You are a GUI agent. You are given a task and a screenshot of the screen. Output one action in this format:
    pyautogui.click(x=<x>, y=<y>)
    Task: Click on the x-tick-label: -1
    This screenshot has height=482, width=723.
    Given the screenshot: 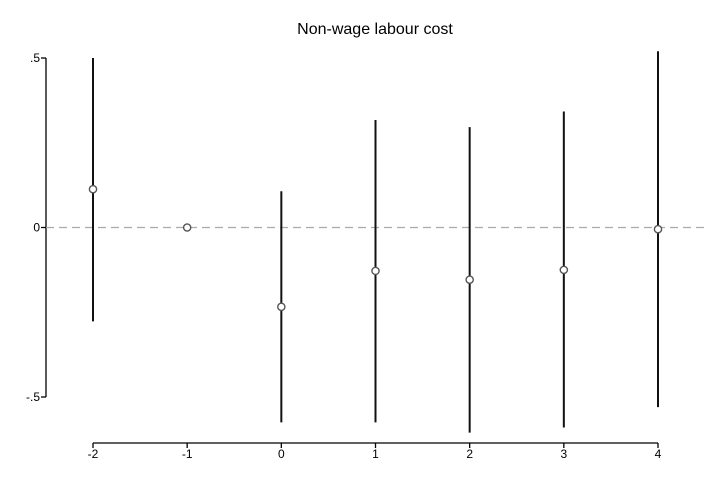 What is the action you would take?
    pyautogui.click(x=187, y=454)
    